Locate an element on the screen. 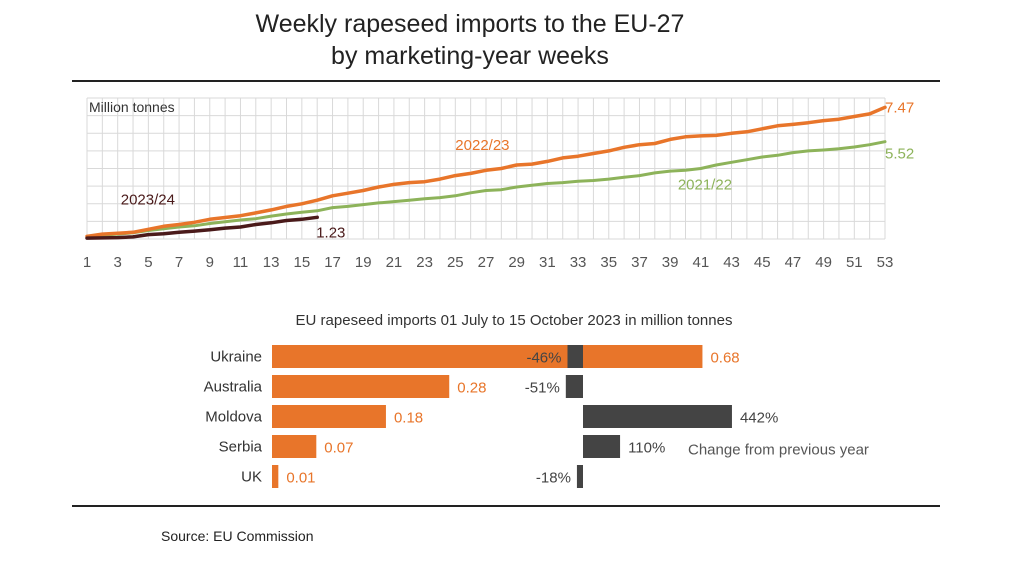 This screenshot has width=1010, height=568. import-value-label: 0.01 is located at coordinates (300, 478).